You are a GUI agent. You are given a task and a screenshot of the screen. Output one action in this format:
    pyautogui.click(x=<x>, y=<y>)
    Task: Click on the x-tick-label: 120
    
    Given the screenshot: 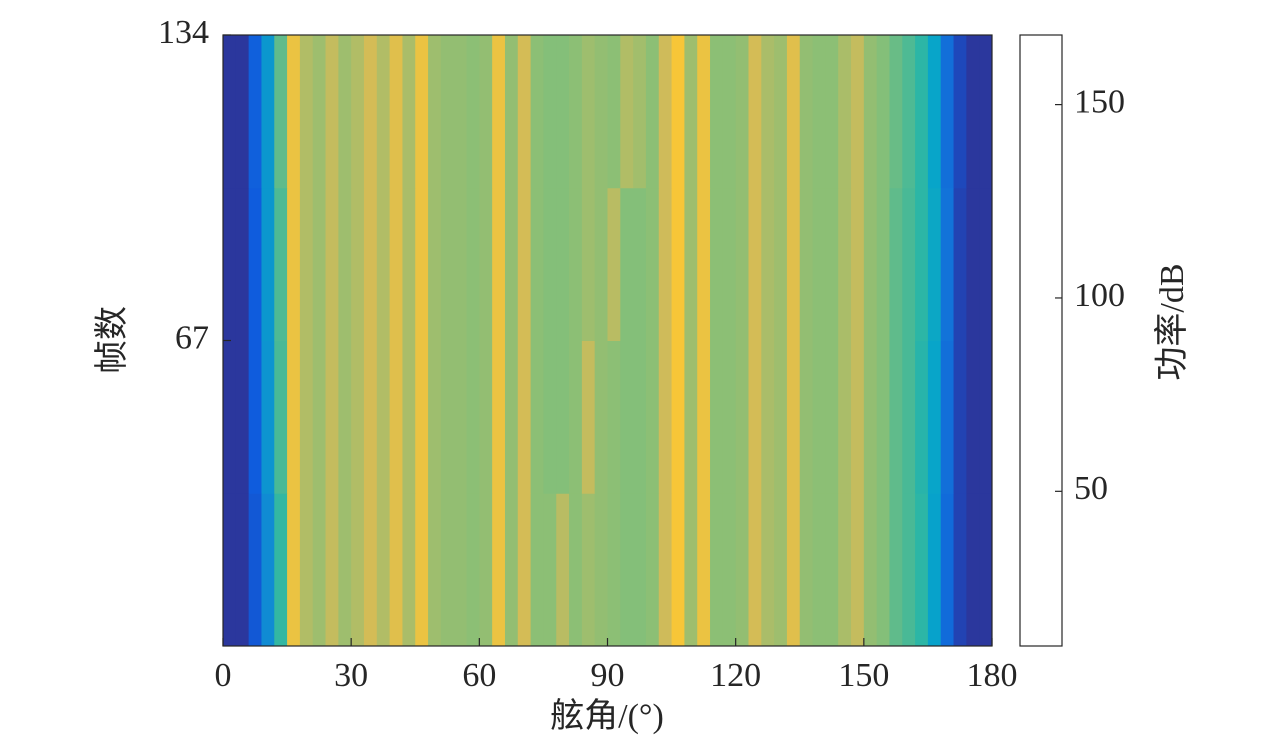 What is the action you would take?
    pyautogui.click(x=735, y=675)
    